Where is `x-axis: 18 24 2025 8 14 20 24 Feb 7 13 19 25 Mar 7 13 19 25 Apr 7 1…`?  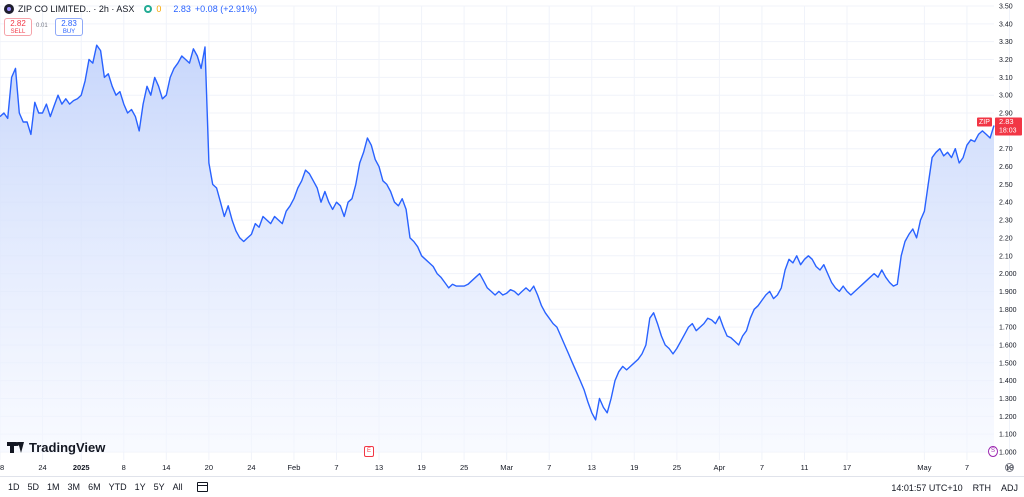
x-axis: 18 24 2025 8 14 20 24 Feb 7 13 19 25 Mar 7 13 19 25 Apr 7 1… is located at coordinates (512, 467).